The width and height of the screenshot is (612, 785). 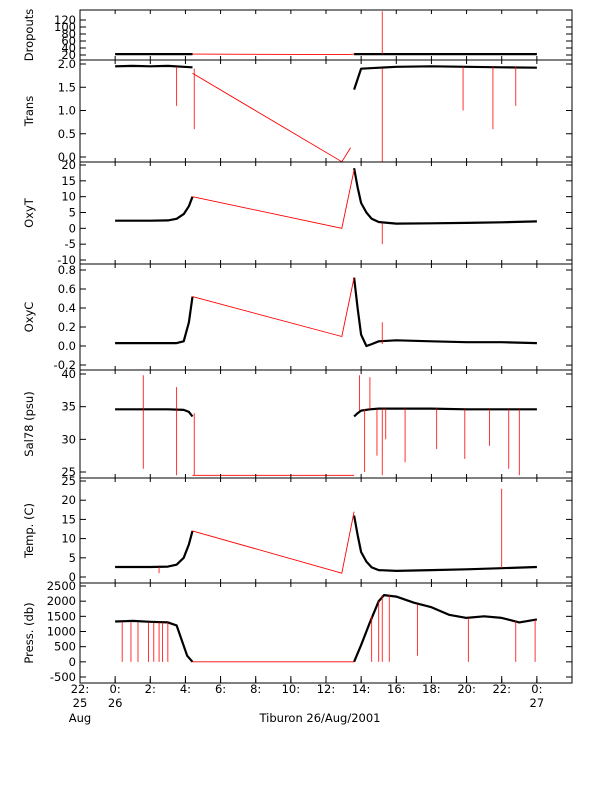 I want to click on panel-3-ytick-label: 5, so click(x=72, y=213).